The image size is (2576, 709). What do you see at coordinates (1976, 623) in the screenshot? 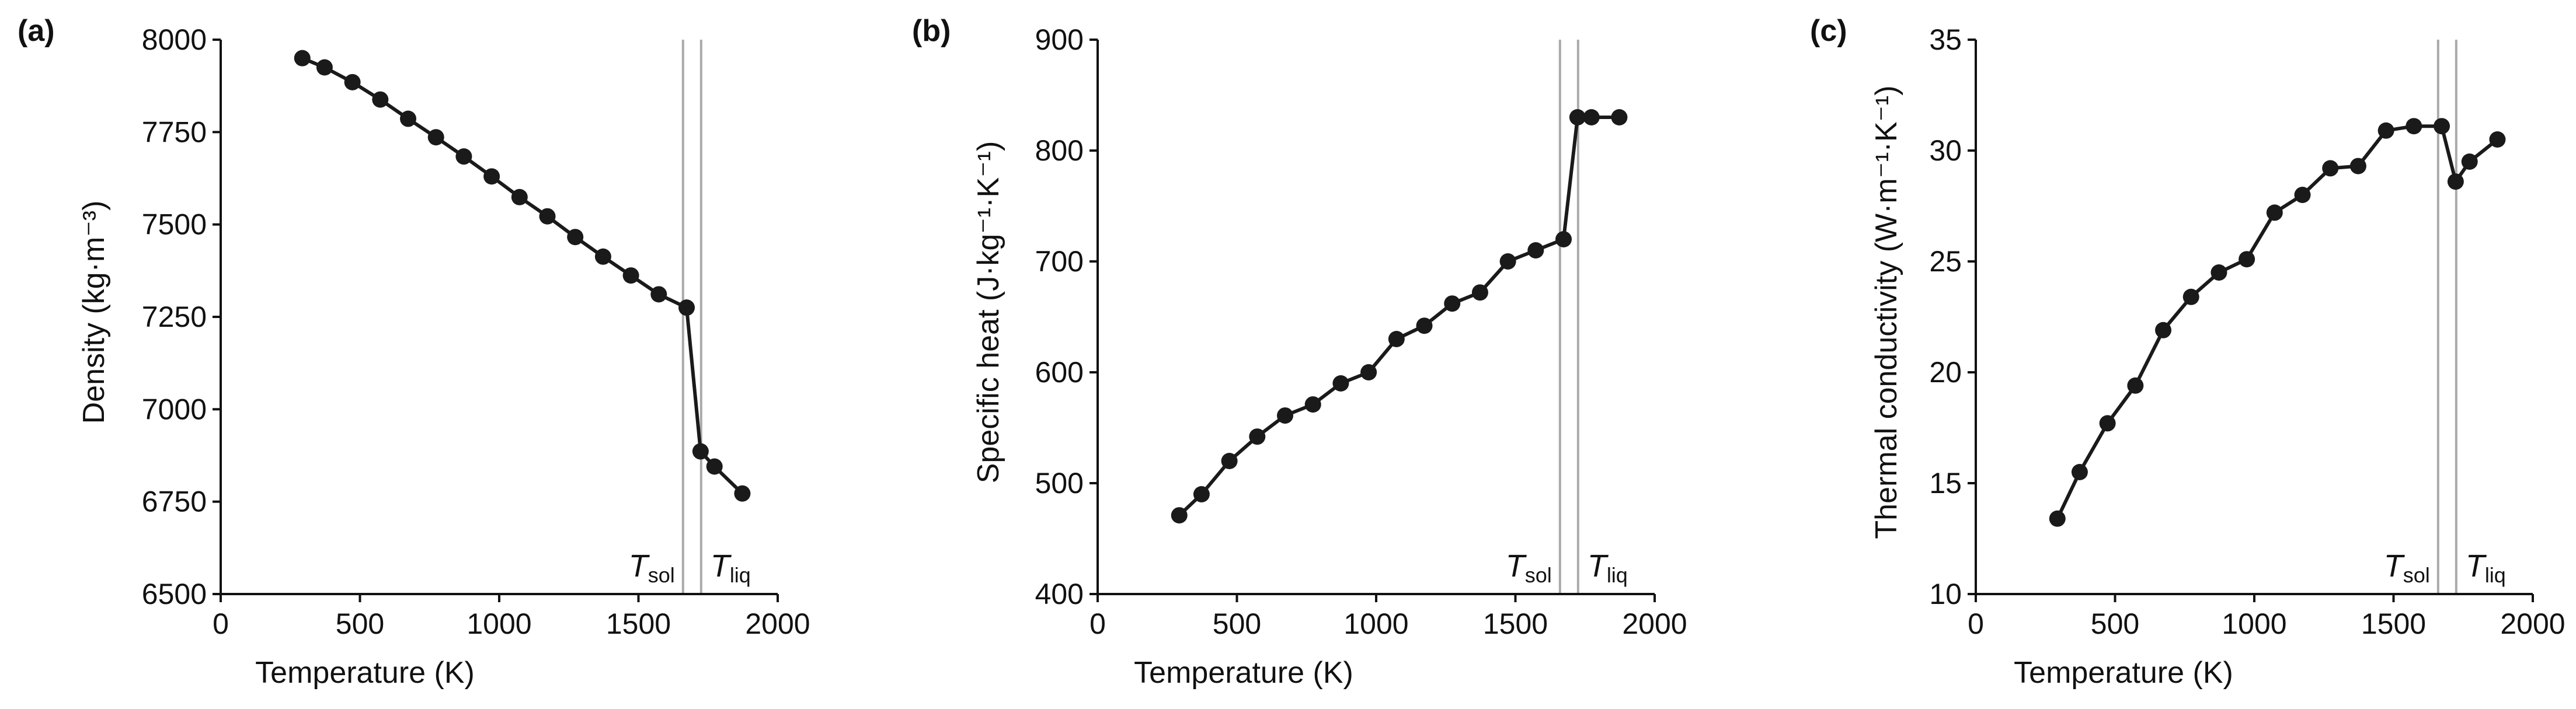
I see `panel-c-x-tick-label: 0` at bounding box center [1976, 623].